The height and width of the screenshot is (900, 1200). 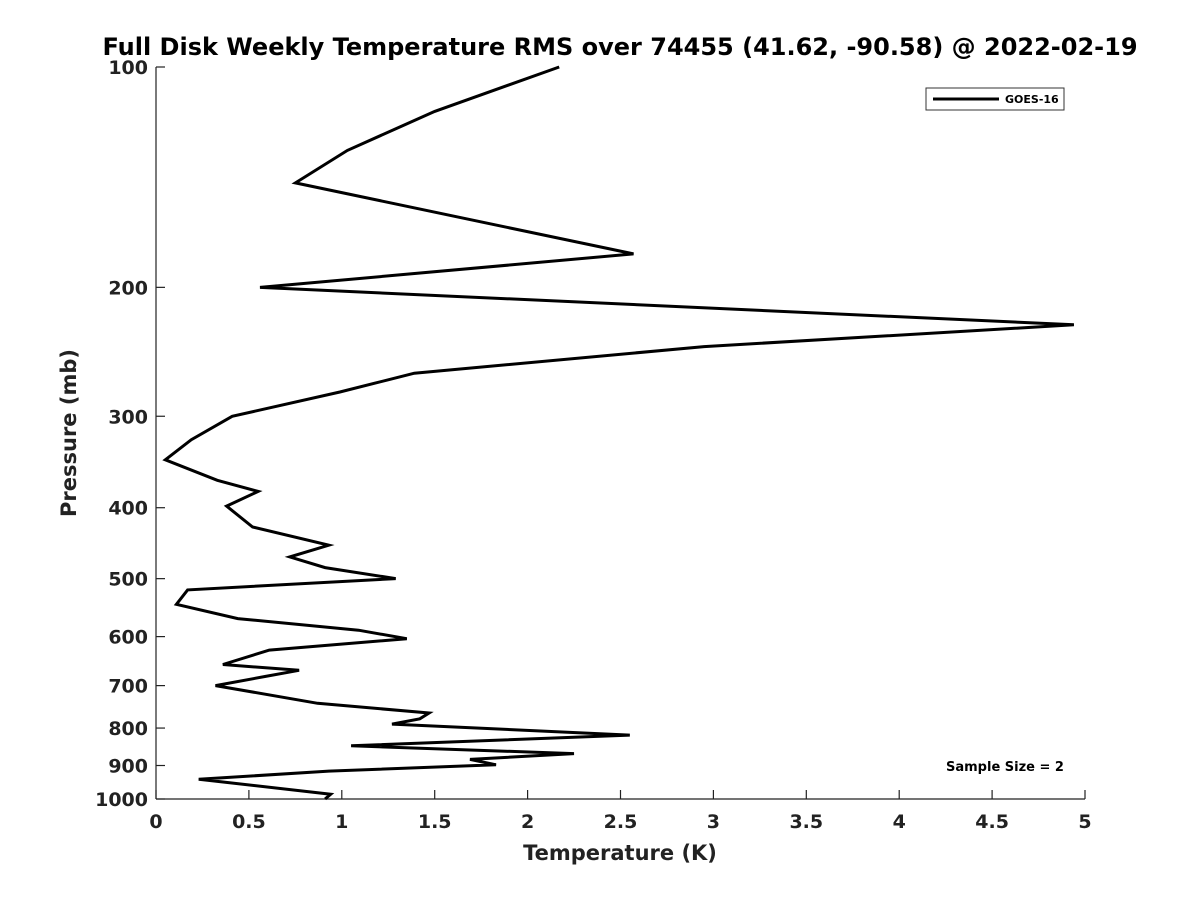 I want to click on y-tick-label: 400, so click(x=128, y=509).